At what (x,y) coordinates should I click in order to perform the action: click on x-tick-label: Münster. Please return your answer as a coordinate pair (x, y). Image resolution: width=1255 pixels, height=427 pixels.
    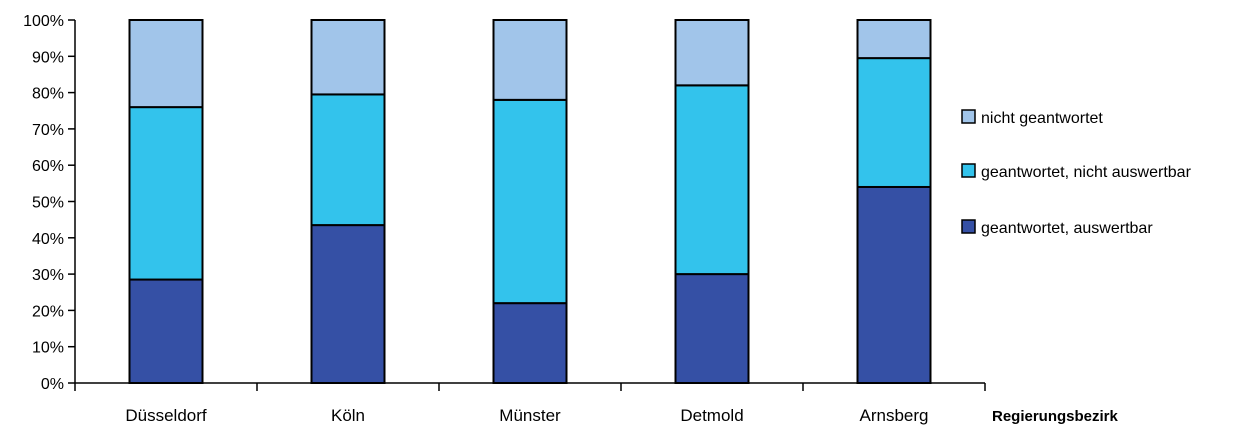
    Looking at the image, I should click on (530, 415).